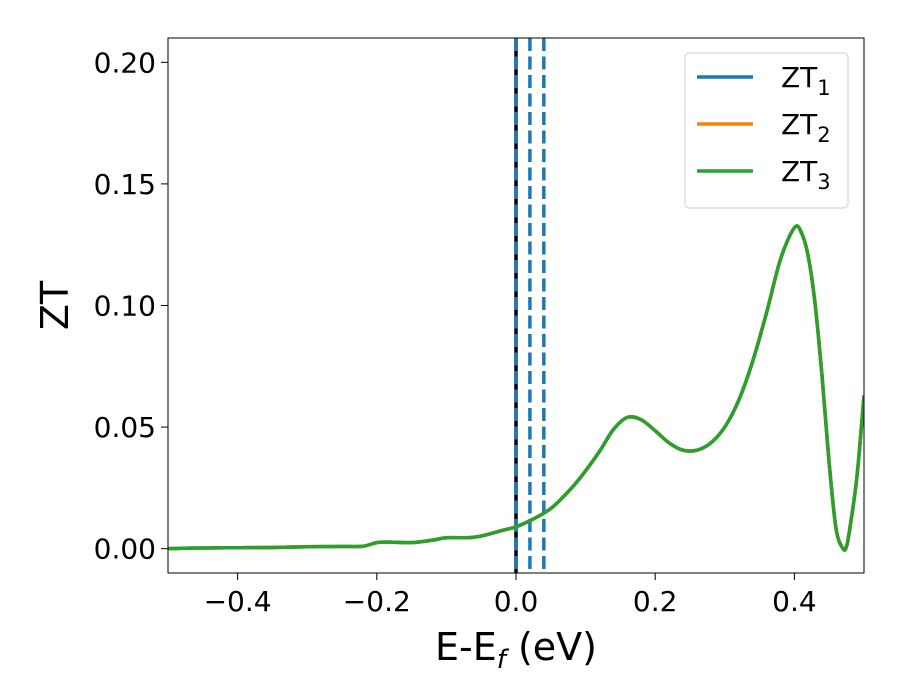  I want to click on x-tick-label: −0.4, so click(238, 601).